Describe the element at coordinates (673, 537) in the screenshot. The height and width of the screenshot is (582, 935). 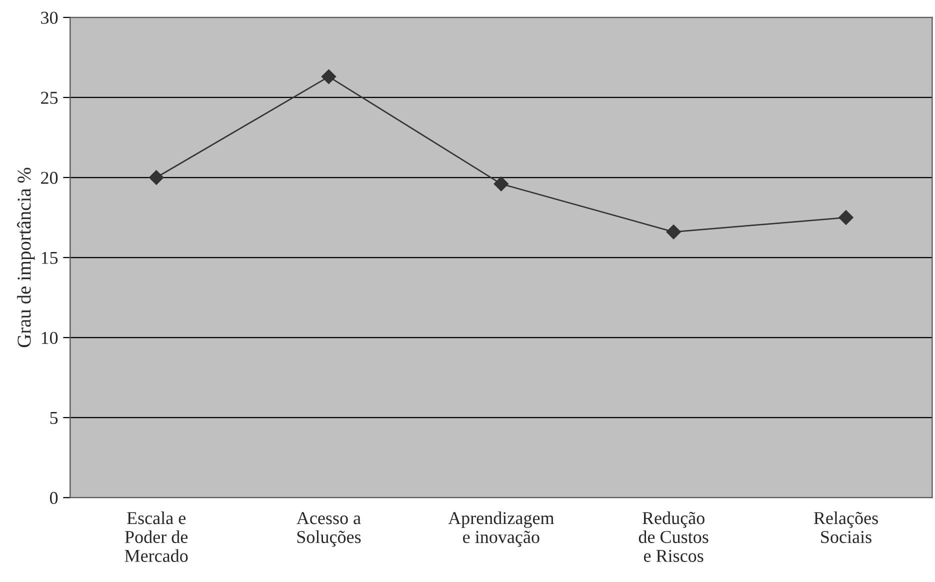
I see `x-tick-label: Redução de Custos e Riscos` at that location.